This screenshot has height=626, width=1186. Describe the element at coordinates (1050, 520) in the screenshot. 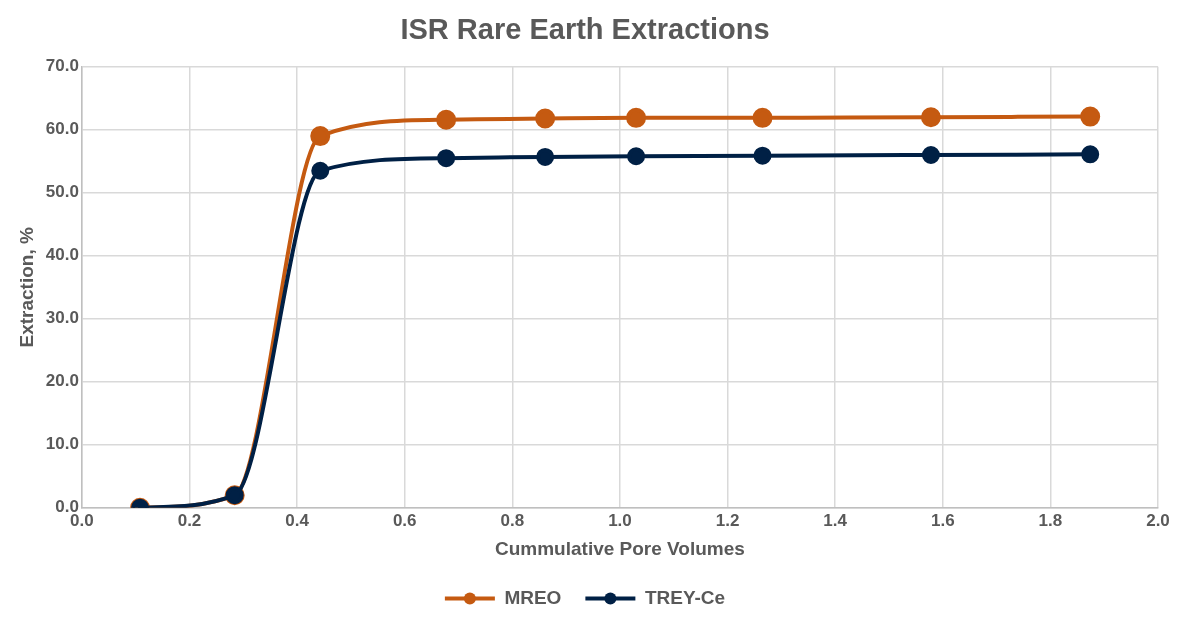

I see `x-tick-label: 1.8` at that location.